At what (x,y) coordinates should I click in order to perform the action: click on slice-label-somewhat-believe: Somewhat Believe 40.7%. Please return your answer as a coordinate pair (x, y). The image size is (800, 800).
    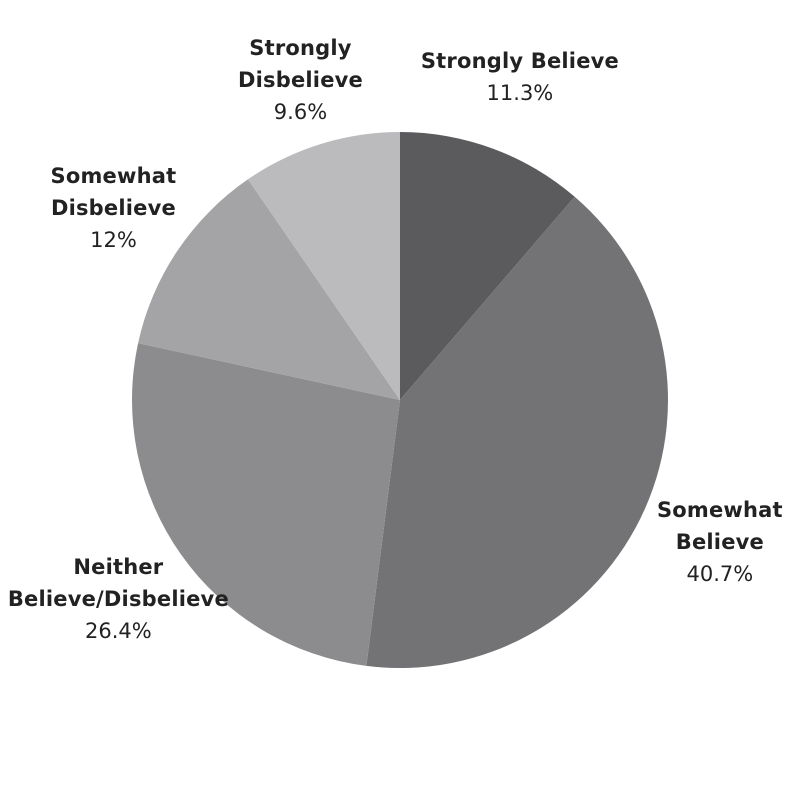
    Looking at the image, I should click on (720, 542).